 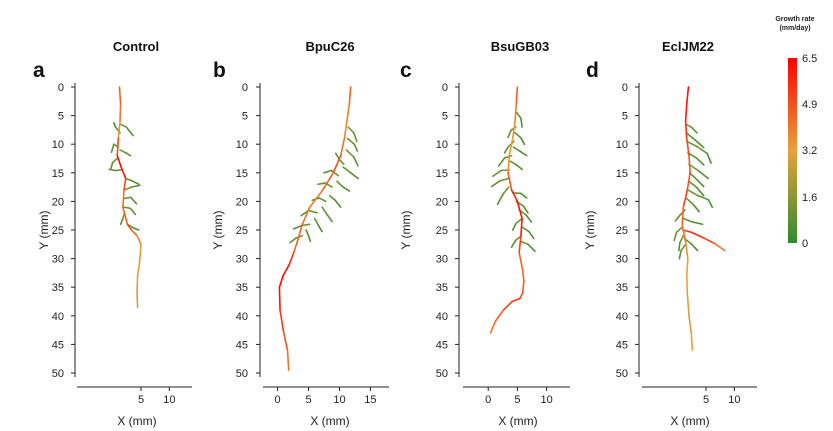 What do you see at coordinates (136, 46) in the screenshot?
I see `panel-title: Control` at bounding box center [136, 46].